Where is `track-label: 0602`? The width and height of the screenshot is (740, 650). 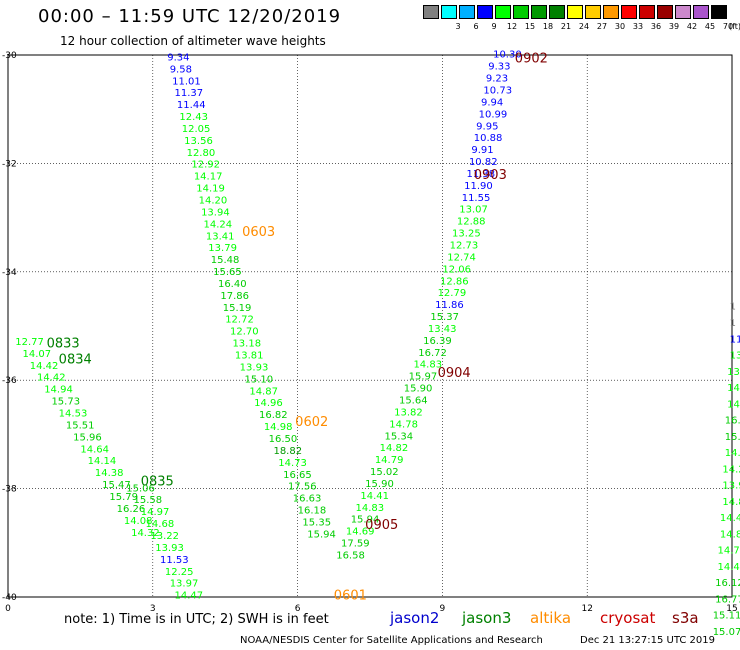
track-label: 0602 is located at coordinates (311, 422).